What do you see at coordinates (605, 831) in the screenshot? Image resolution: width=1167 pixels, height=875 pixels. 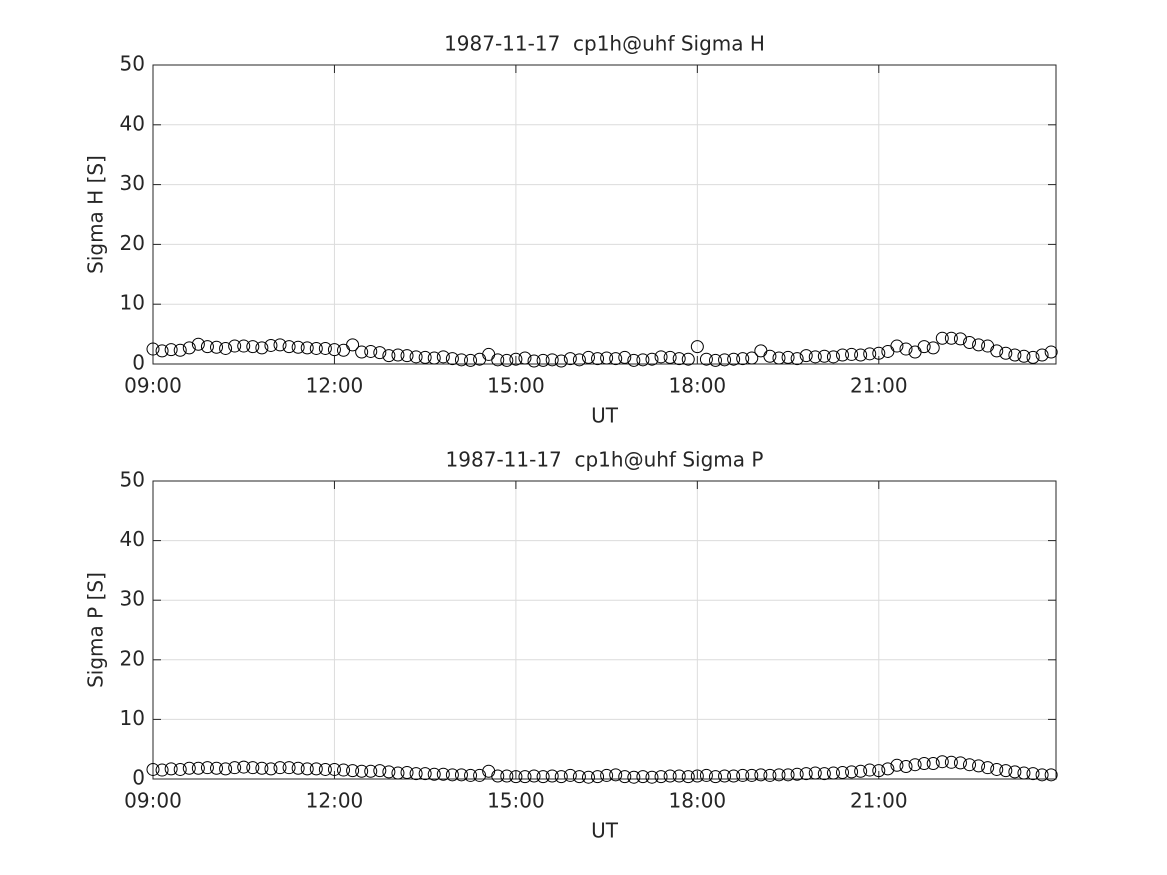 I see `x-axis-label: UT` at bounding box center [605, 831].